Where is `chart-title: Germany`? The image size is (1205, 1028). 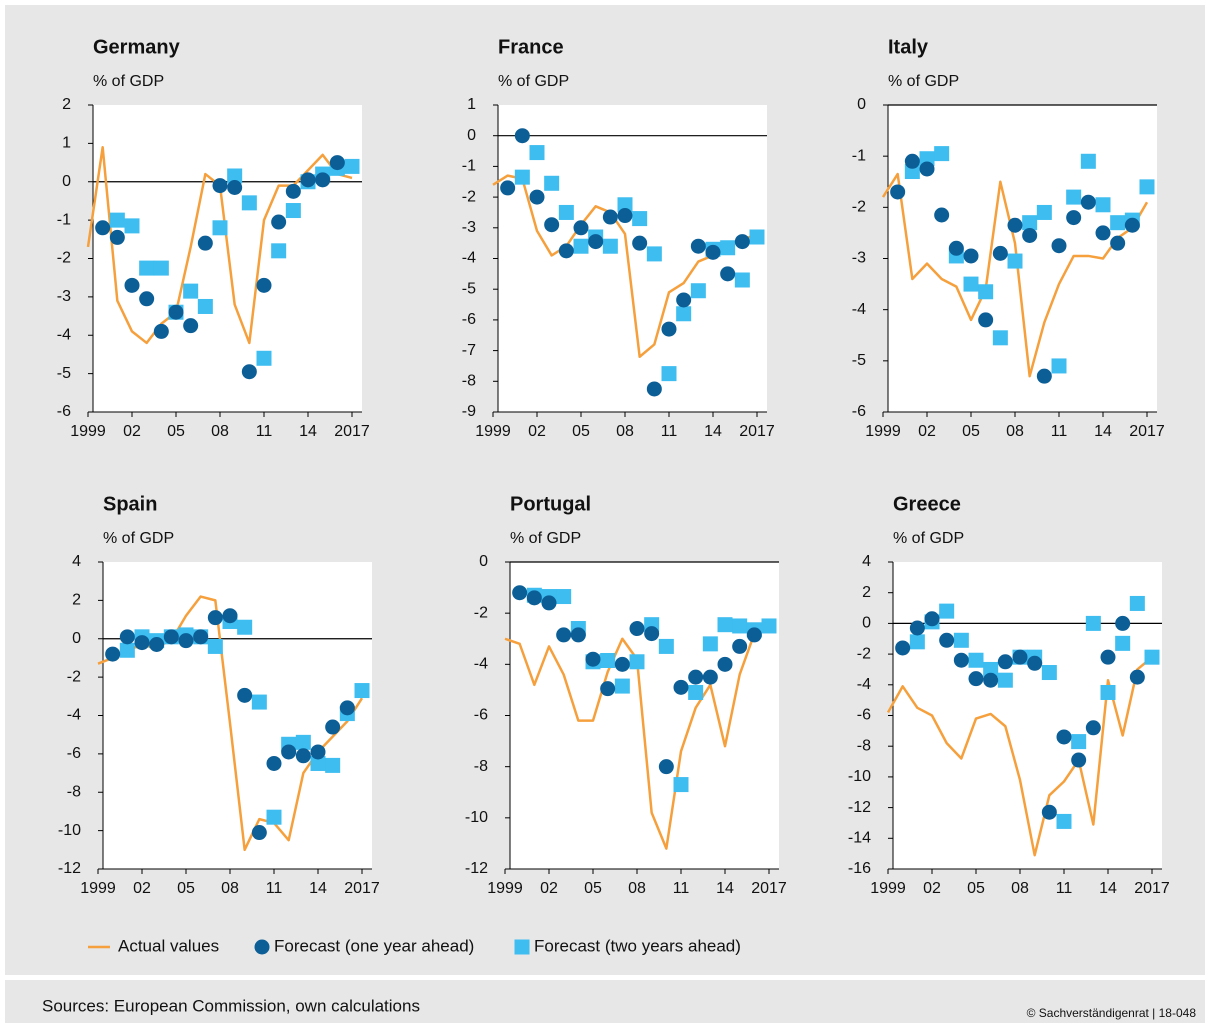 chart-title: Germany is located at coordinates (137, 47).